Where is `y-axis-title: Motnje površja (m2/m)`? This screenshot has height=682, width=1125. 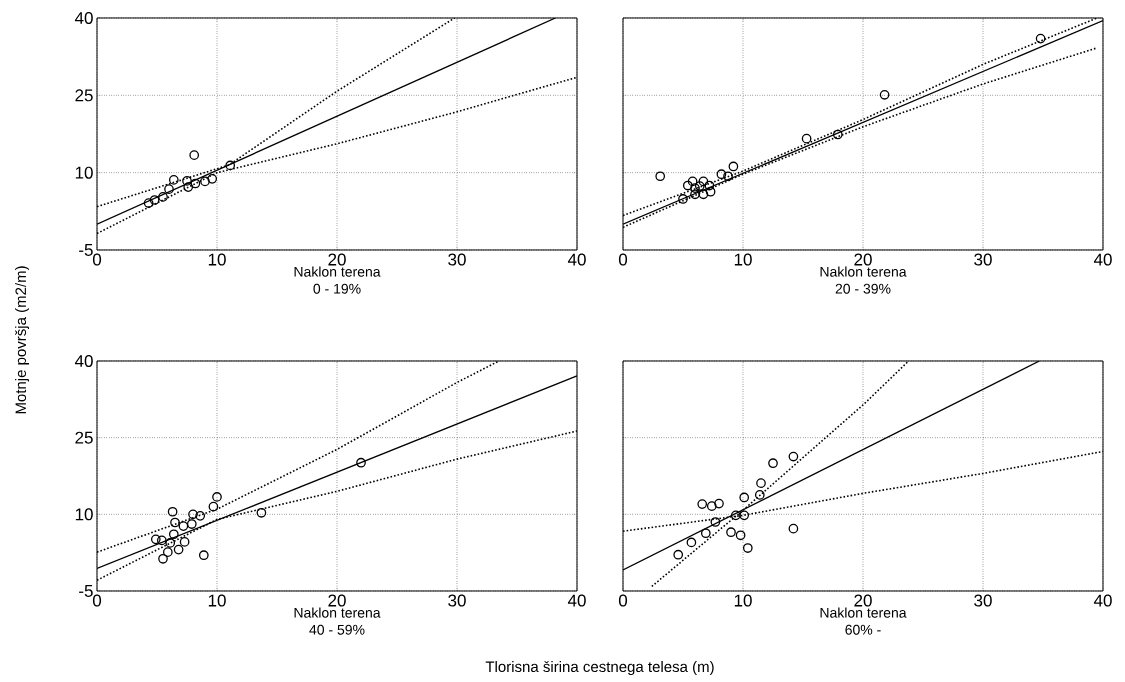
y-axis-title: Motnje površja (m2/m) is located at coordinates (22, 340).